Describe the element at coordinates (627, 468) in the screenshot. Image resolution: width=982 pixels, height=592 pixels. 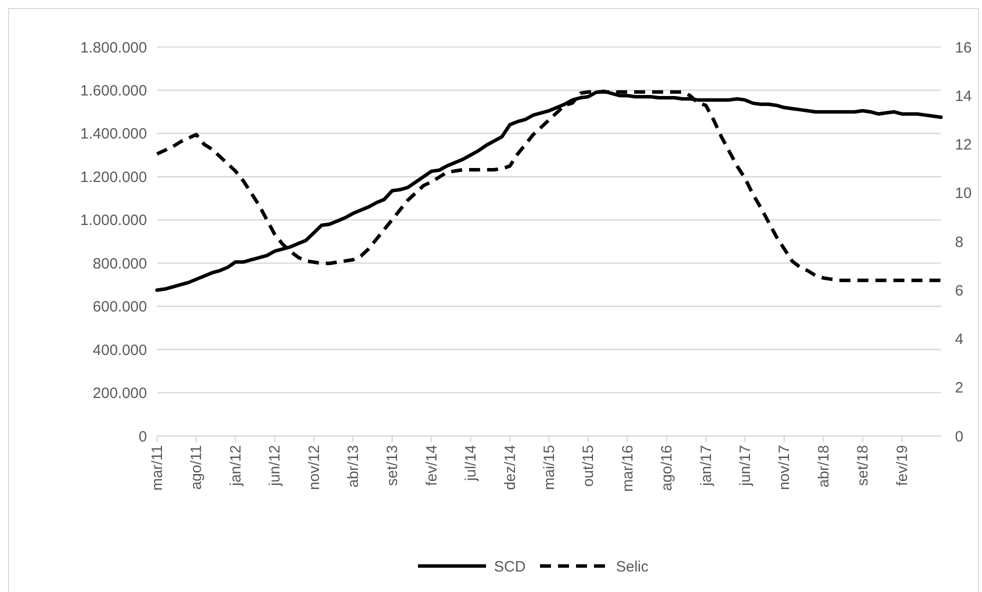
I see `x-tick-label: mar/16` at that location.